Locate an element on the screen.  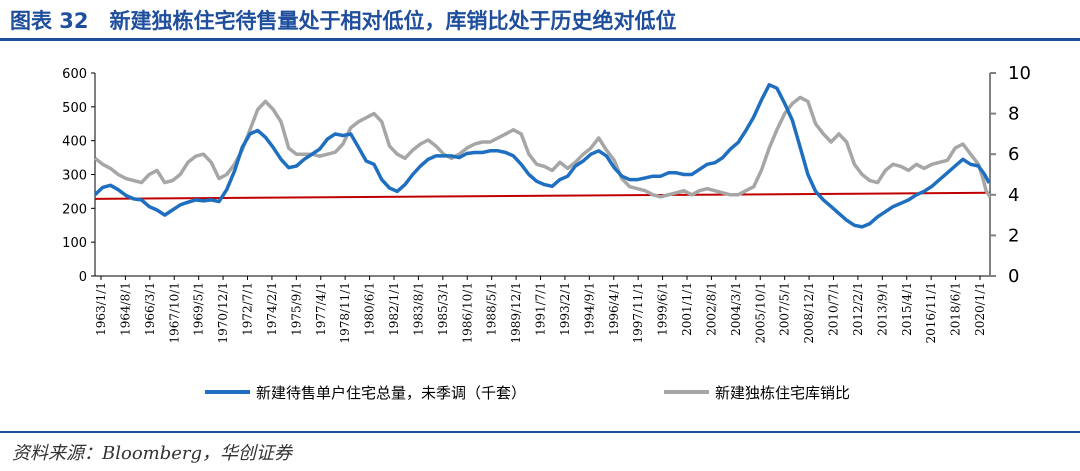
x-tick-label: 2007/5/1 is located at coordinates (785, 309).